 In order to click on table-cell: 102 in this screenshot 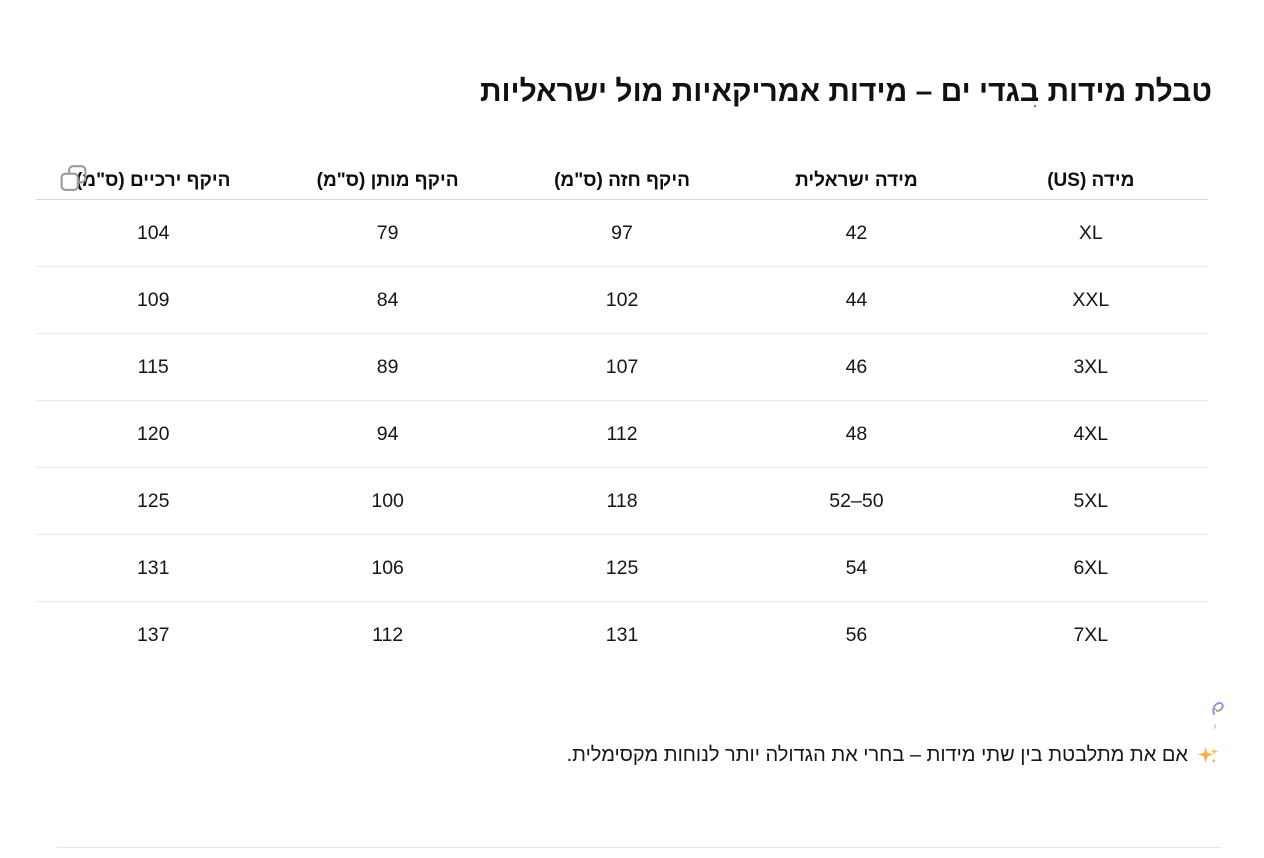, I will do `click(622, 300)`.